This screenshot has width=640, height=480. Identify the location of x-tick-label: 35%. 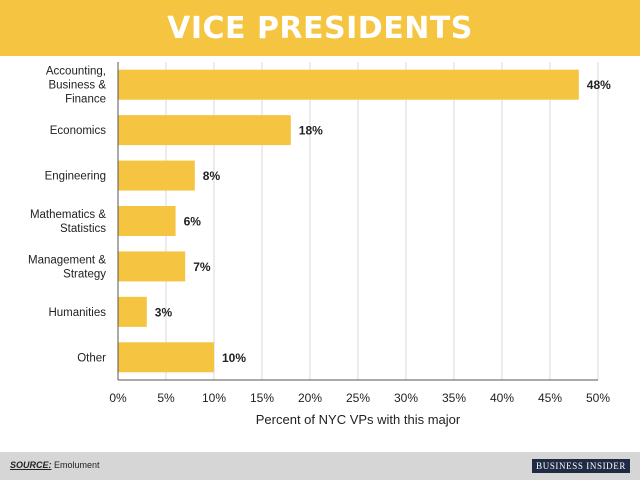
(454, 398).